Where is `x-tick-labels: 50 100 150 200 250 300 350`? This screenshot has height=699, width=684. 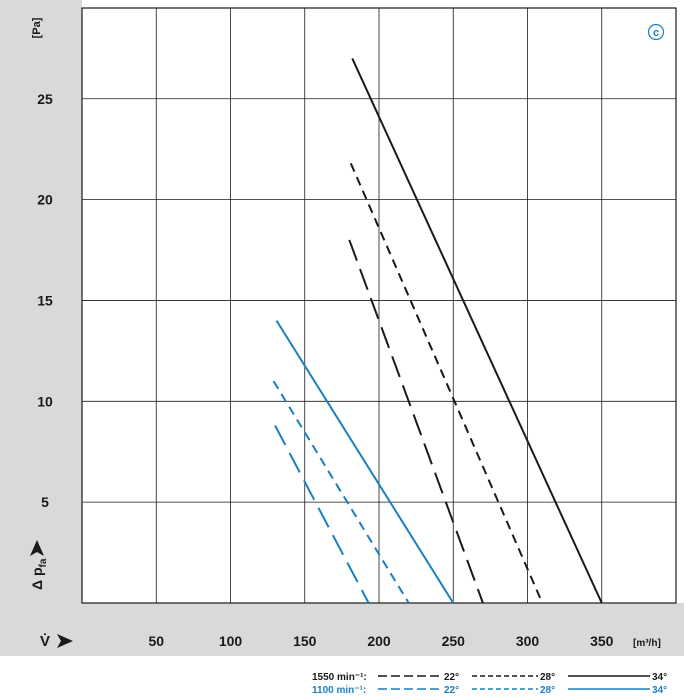 x-tick-labels: 50 100 150 200 250 300 350 is located at coordinates (380, 641).